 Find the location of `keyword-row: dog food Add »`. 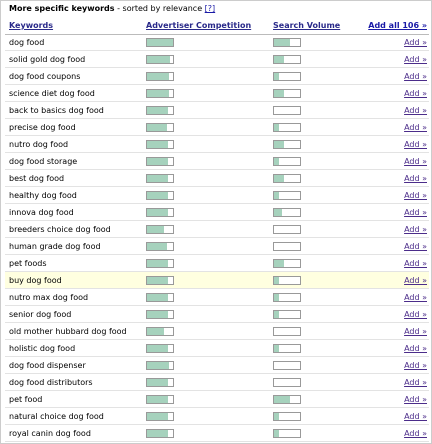

keyword-row: dog food Add » is located at coordinates (217, 42).